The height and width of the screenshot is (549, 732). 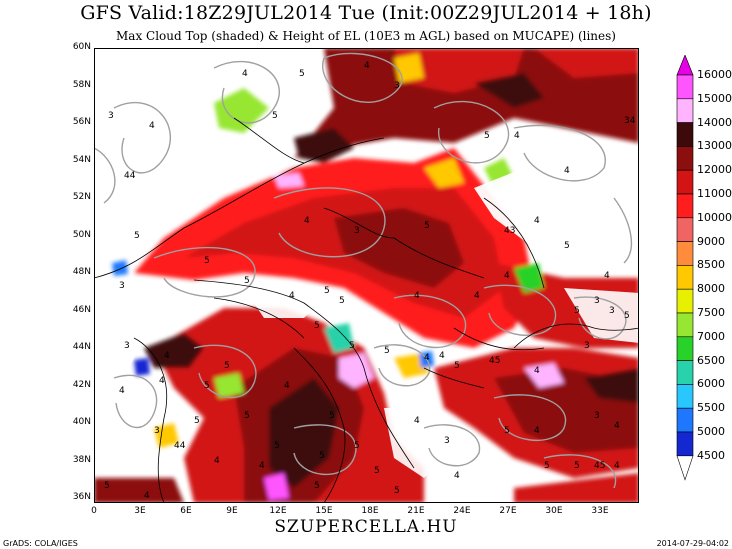 What do you see at coordinates (140, 511) in the screenshot?
I see `lon-label: 3E` at bounding box center [140, 511].